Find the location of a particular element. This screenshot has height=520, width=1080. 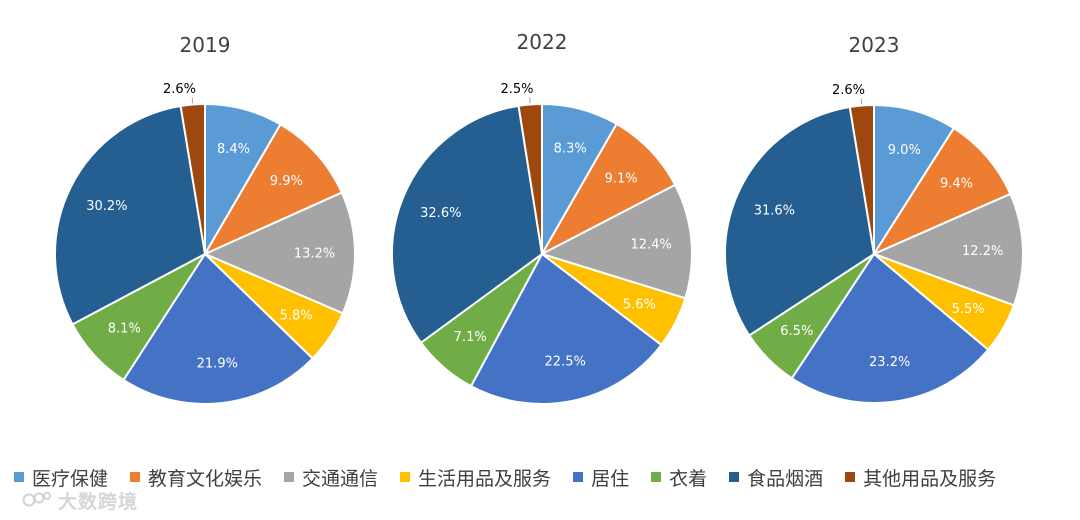

data-label: 5.6% is located at coordinates (639, 305).